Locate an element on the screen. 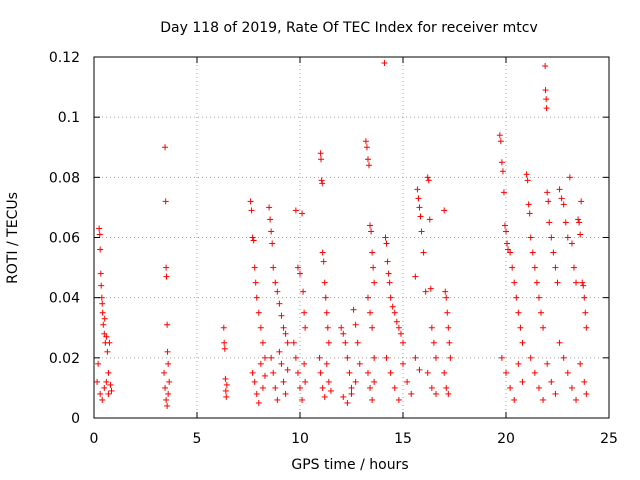 The width and height of the screenshot is (640, 480). y-tick-labels: 0 0.02 0.04 0.06 0.08 0.1 0.12 is located at coordinates (64, 238).